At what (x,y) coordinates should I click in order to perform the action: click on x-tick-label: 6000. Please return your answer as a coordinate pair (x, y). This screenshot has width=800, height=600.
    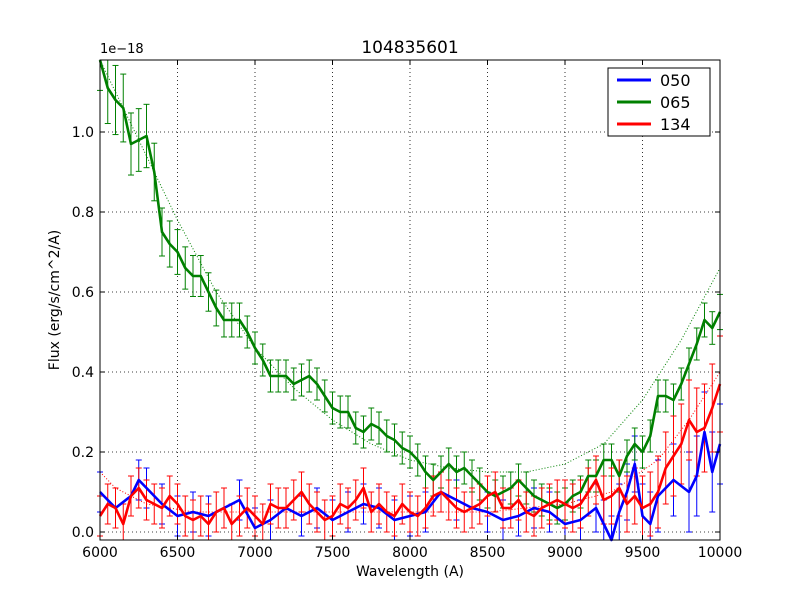
    Looking at the image, I should click on (100, 553).